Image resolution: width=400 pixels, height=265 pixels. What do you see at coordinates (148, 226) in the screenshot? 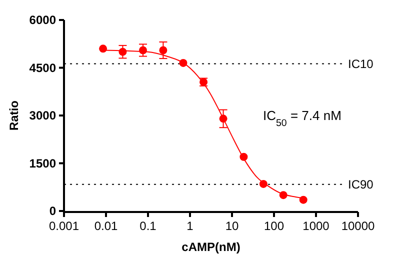
I see `x-tick-label: 0.1` at bounding box center [148, 226].